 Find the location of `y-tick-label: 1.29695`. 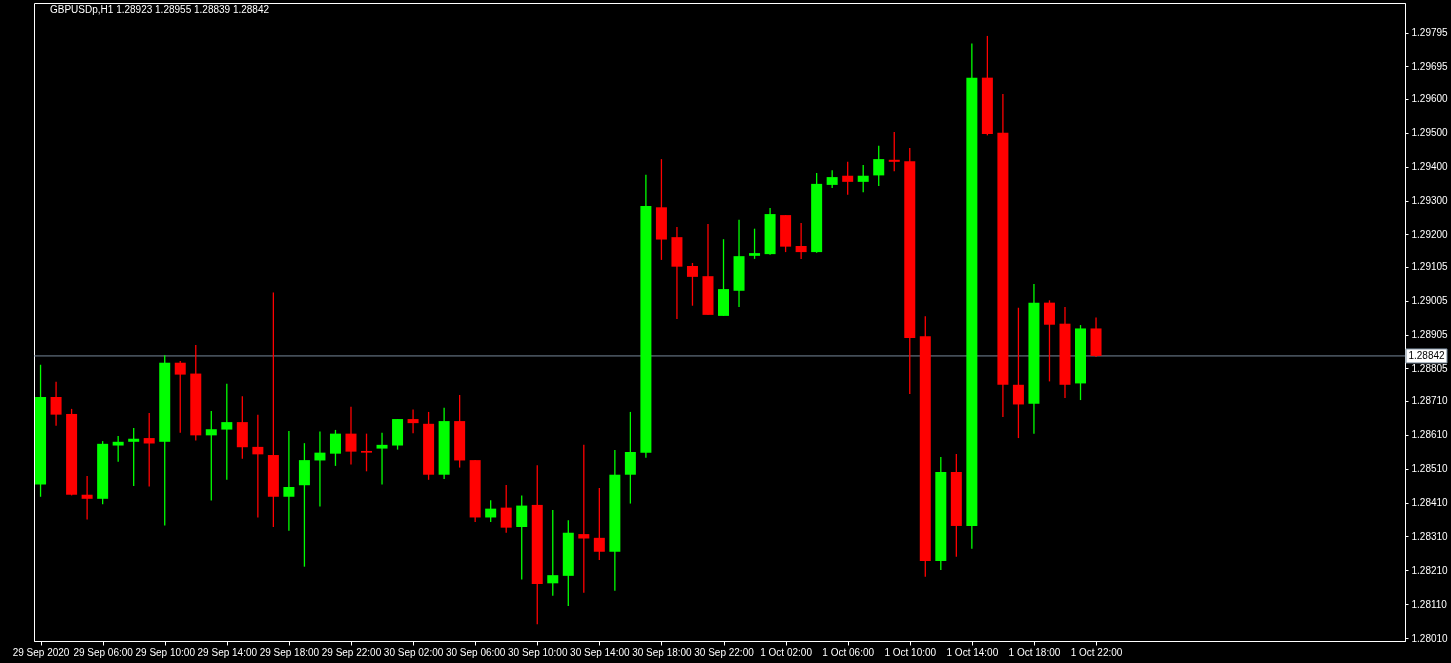

y-tick-label: 1.29695 is located at coordinates (1430, 66).